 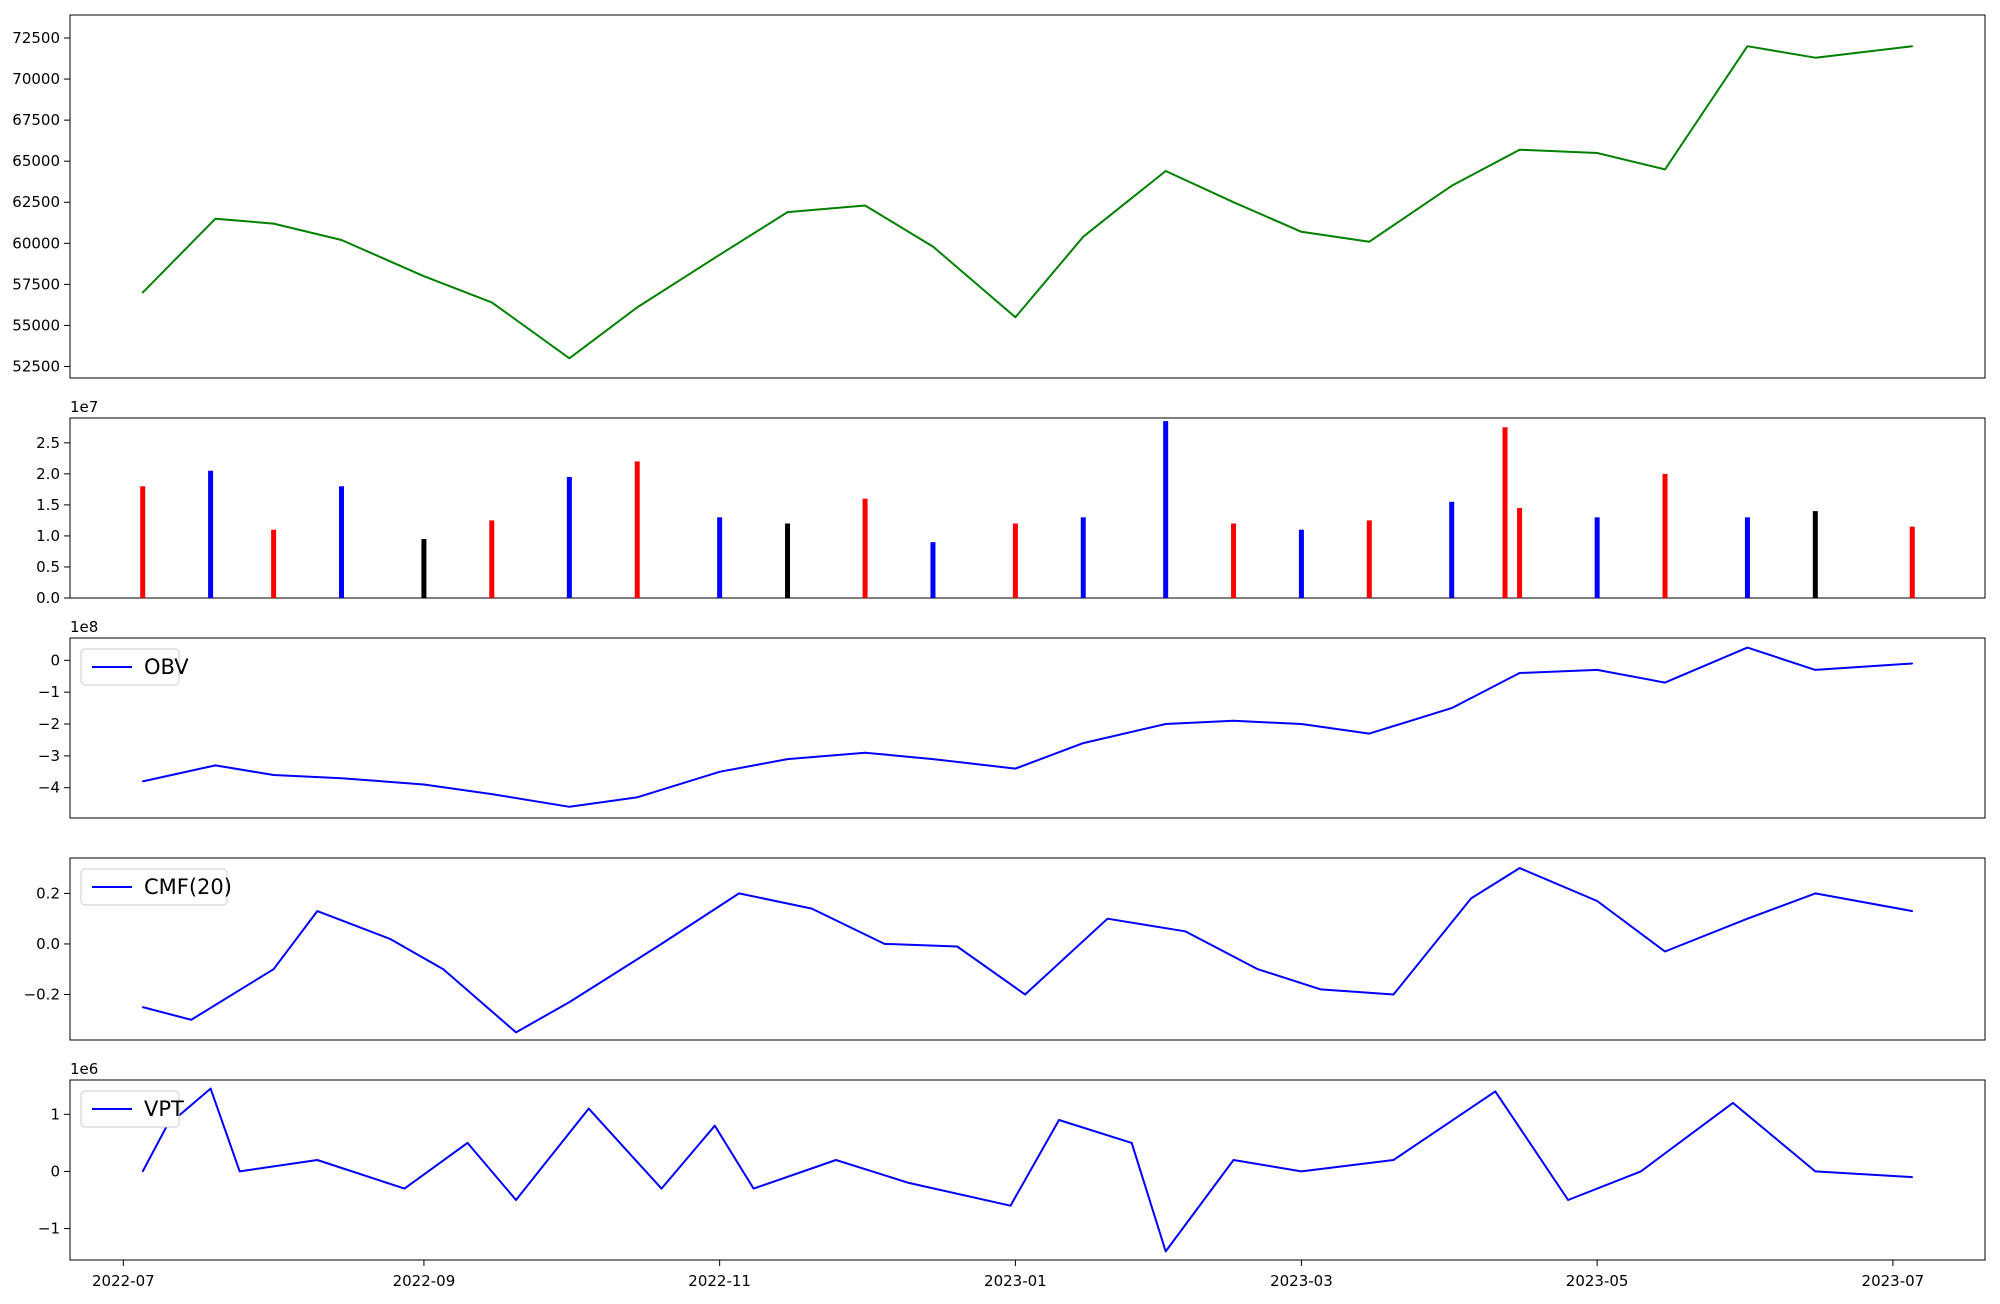 I want to click on series-line-obv, so click(x=1027, y=727).